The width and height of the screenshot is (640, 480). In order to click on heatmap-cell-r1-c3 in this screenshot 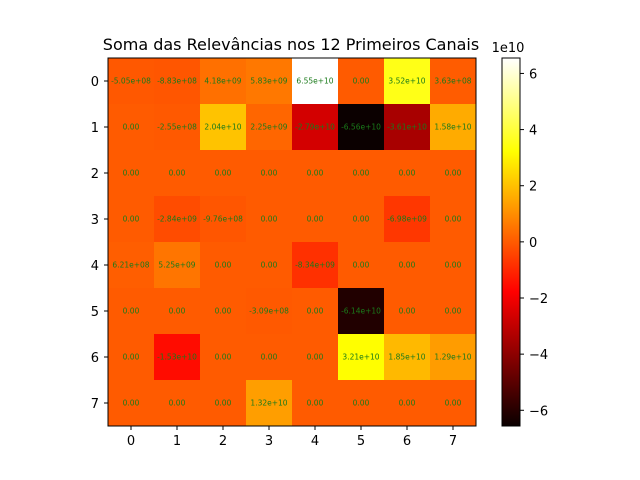, I will do `click(269, 127)`.